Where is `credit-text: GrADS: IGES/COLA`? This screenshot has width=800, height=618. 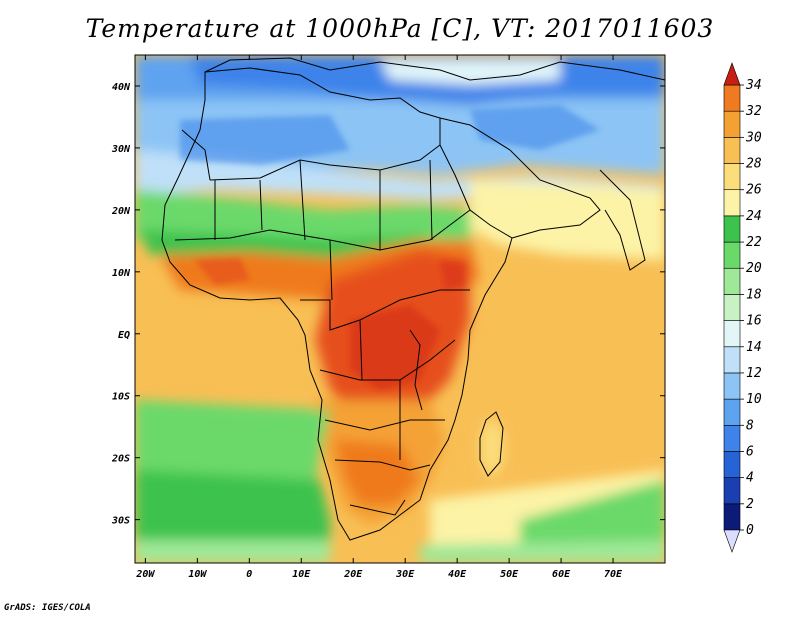 credit-text: GrADS: IGES/COLA is located at coordinates (47, 608).